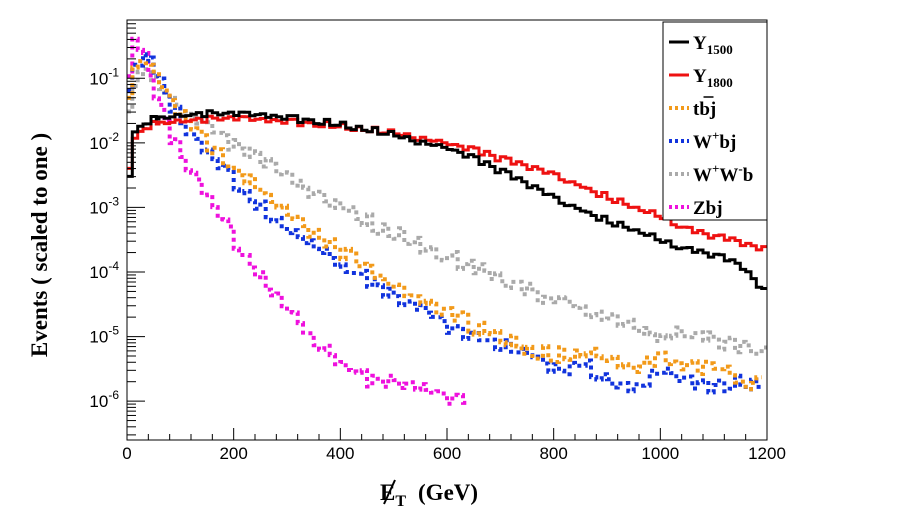  I want to click on x-tick-label: 800, so click(553, 453).